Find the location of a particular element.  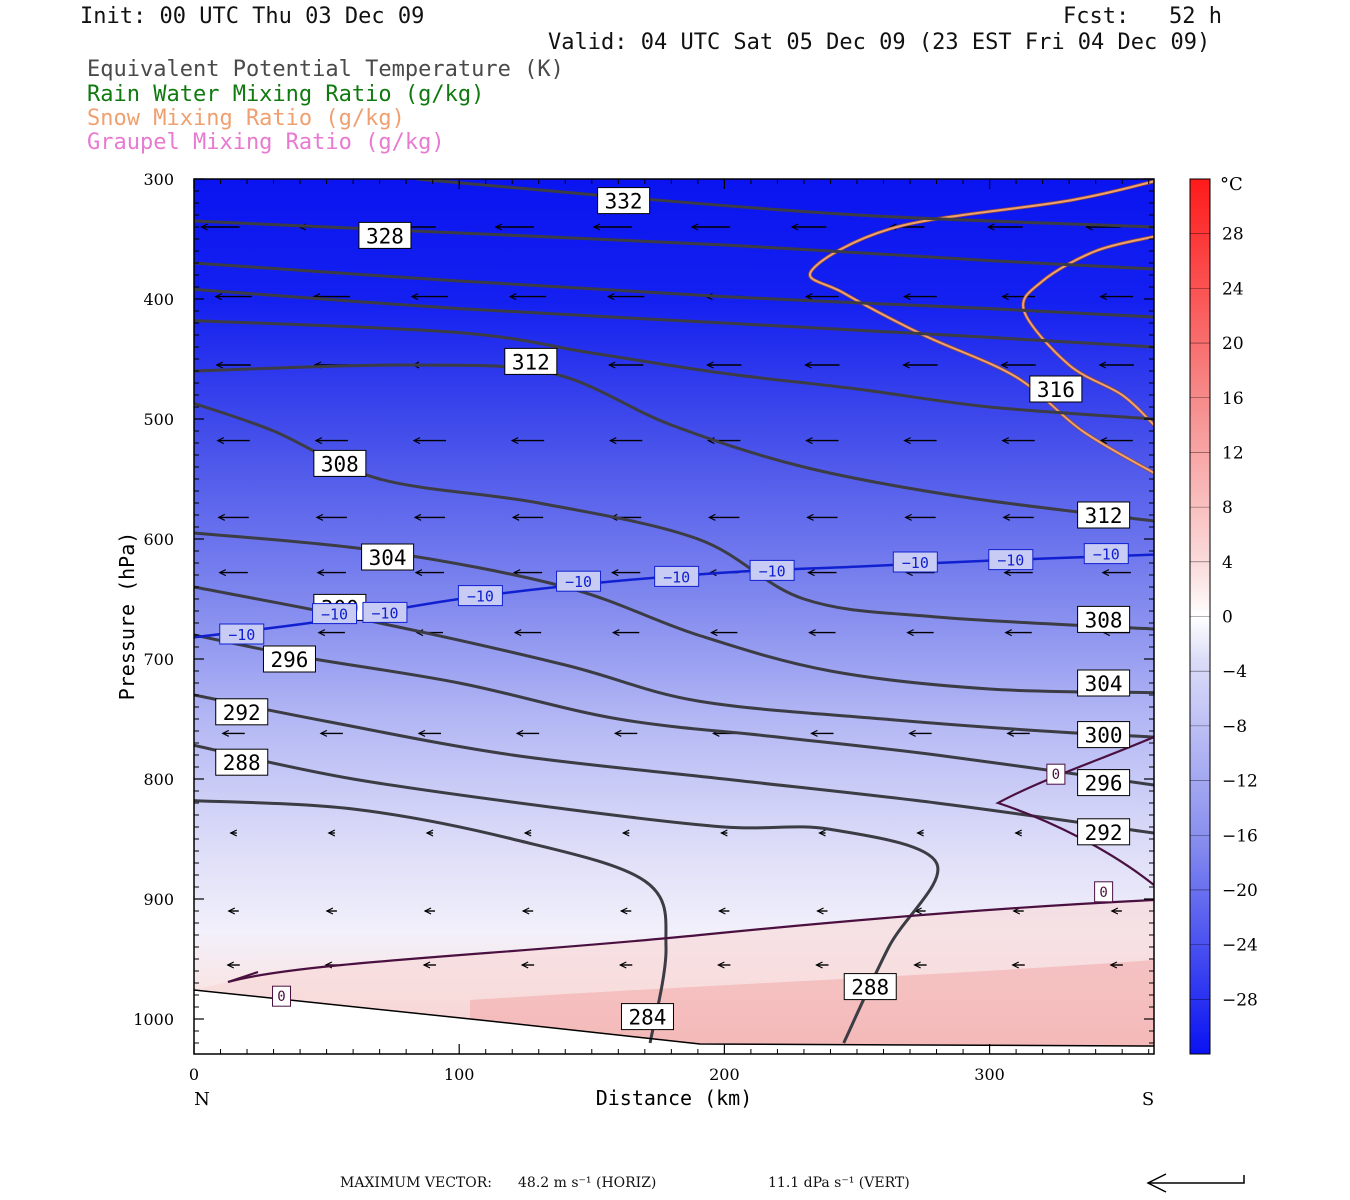

colorbar-label: 12 is located at coordinates (1233, 453).